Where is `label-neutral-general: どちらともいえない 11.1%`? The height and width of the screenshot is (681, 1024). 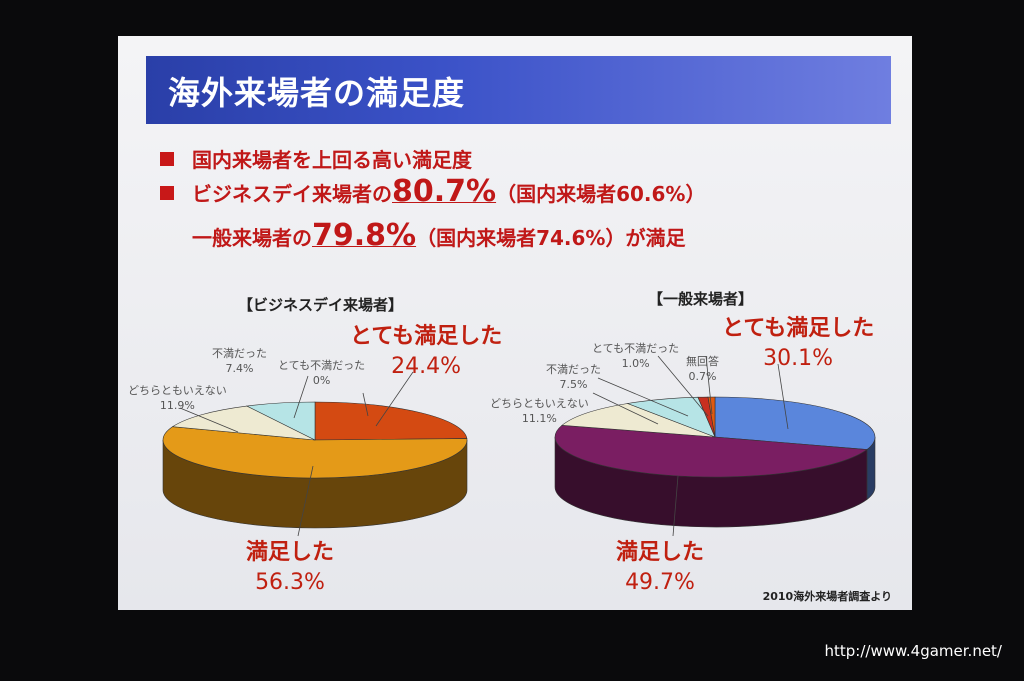 label-neutral-general: どちらともいえない 11.1% is located at coordinates (539, 411).